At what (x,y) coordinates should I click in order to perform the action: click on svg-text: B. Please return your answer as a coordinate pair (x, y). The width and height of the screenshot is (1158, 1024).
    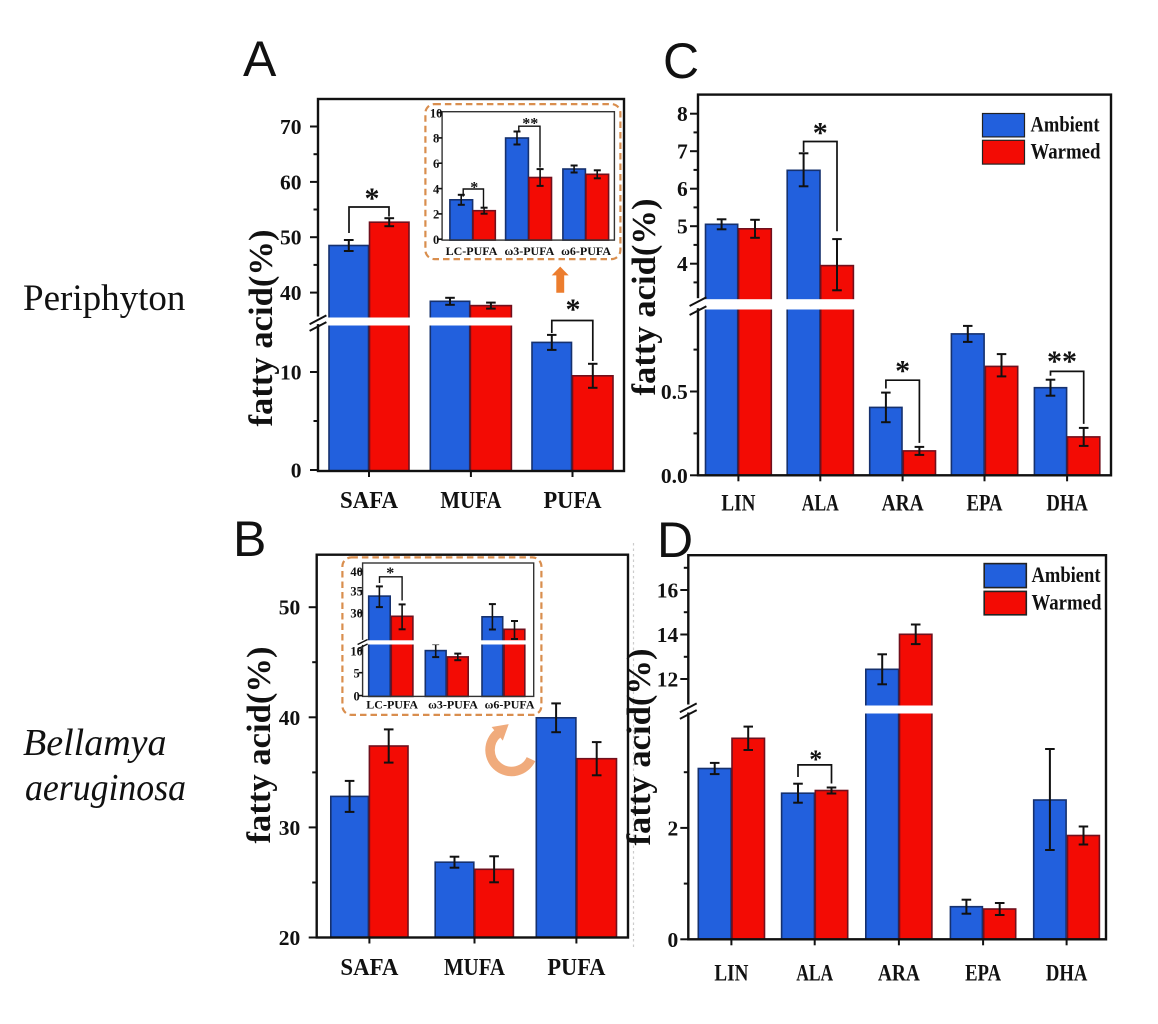
    Looking at the image, I should click on (249, 539).